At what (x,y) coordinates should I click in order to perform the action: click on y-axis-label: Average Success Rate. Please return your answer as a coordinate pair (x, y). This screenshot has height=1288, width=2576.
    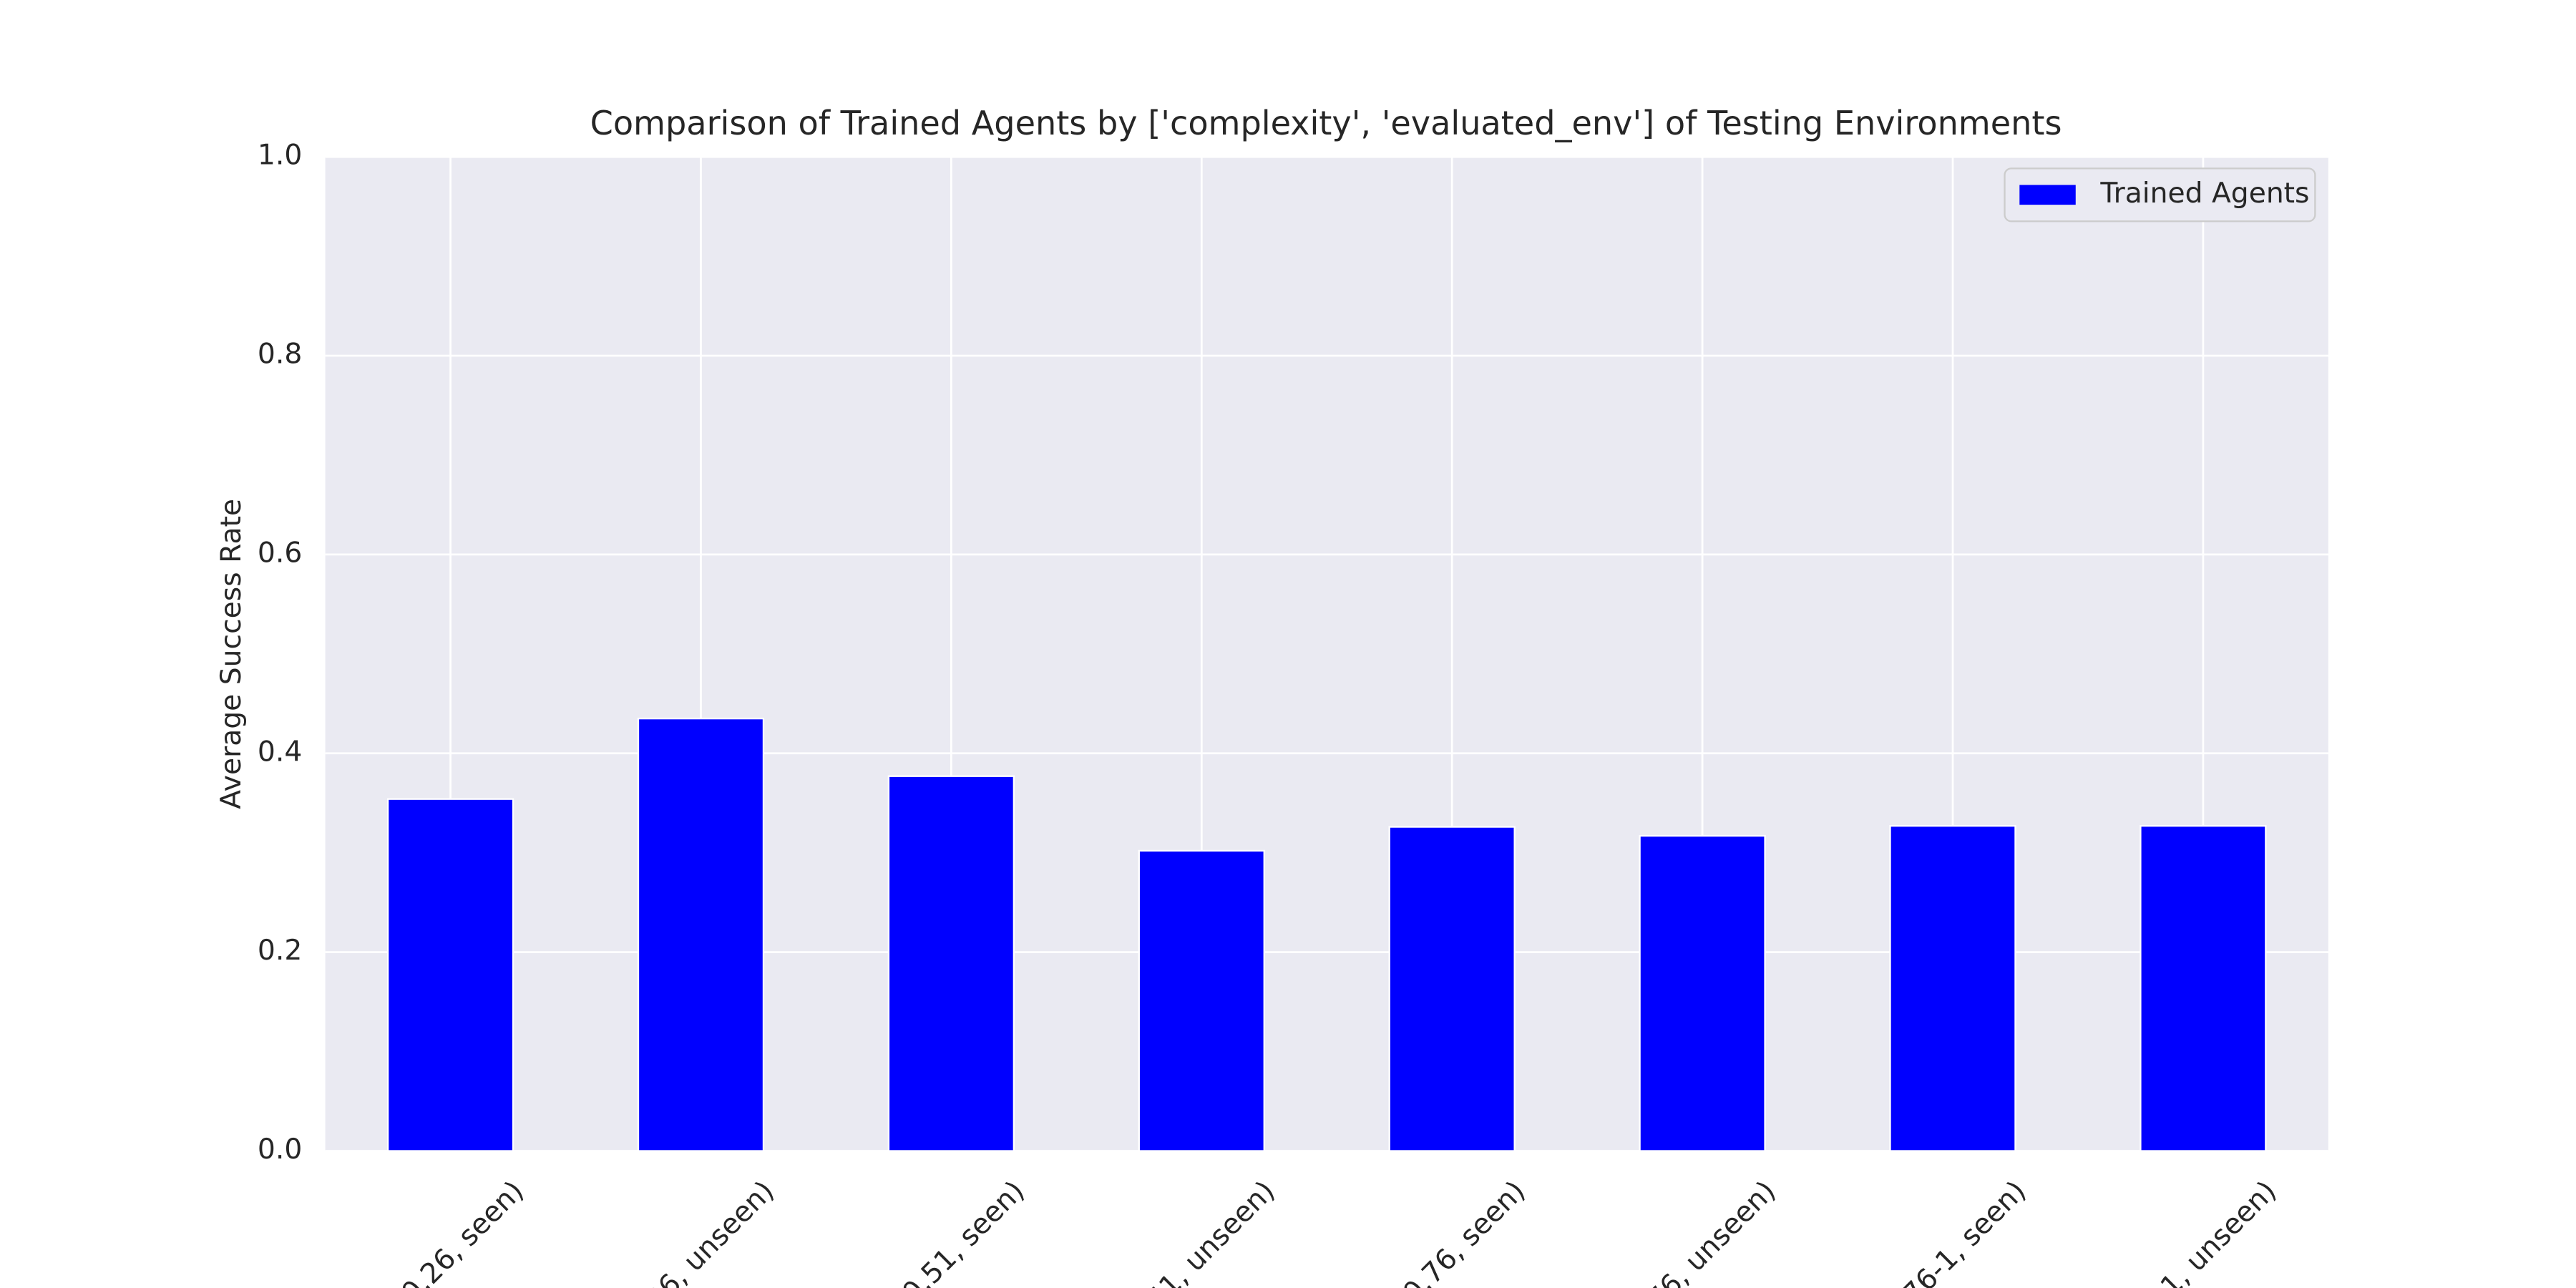
    Looking at the image, I should click on (231, 654).